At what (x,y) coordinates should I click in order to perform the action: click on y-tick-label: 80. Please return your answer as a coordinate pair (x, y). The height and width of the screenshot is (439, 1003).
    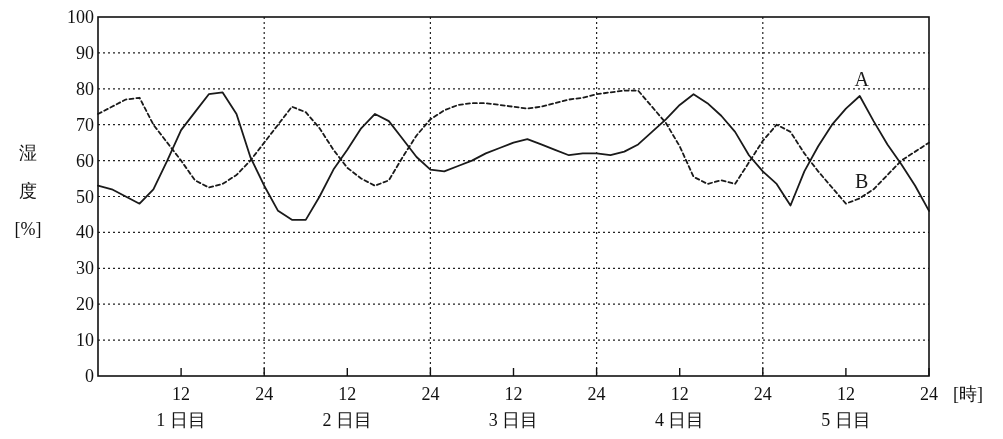
    Looking at the image, I should click on (85, 88).